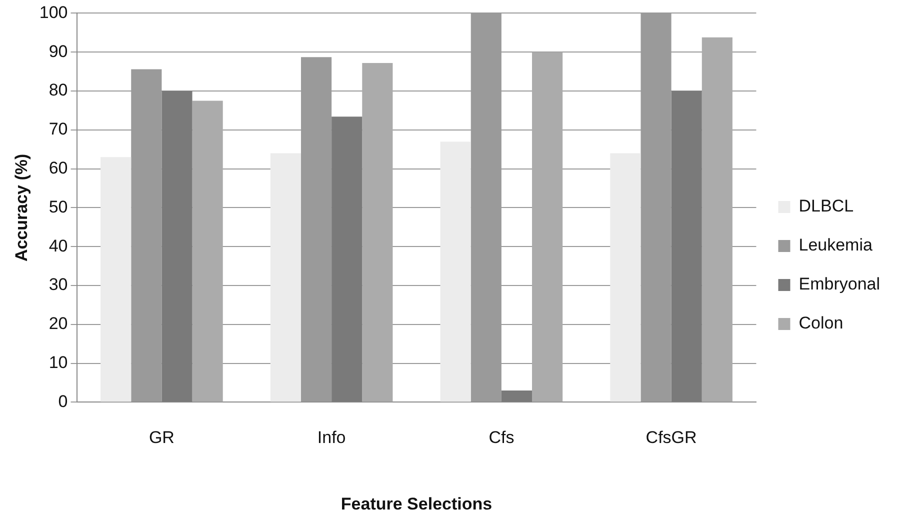  Describe the element at coordinates (58, 129) in the screenshot. I see `y-tick-label: 70` at that location.